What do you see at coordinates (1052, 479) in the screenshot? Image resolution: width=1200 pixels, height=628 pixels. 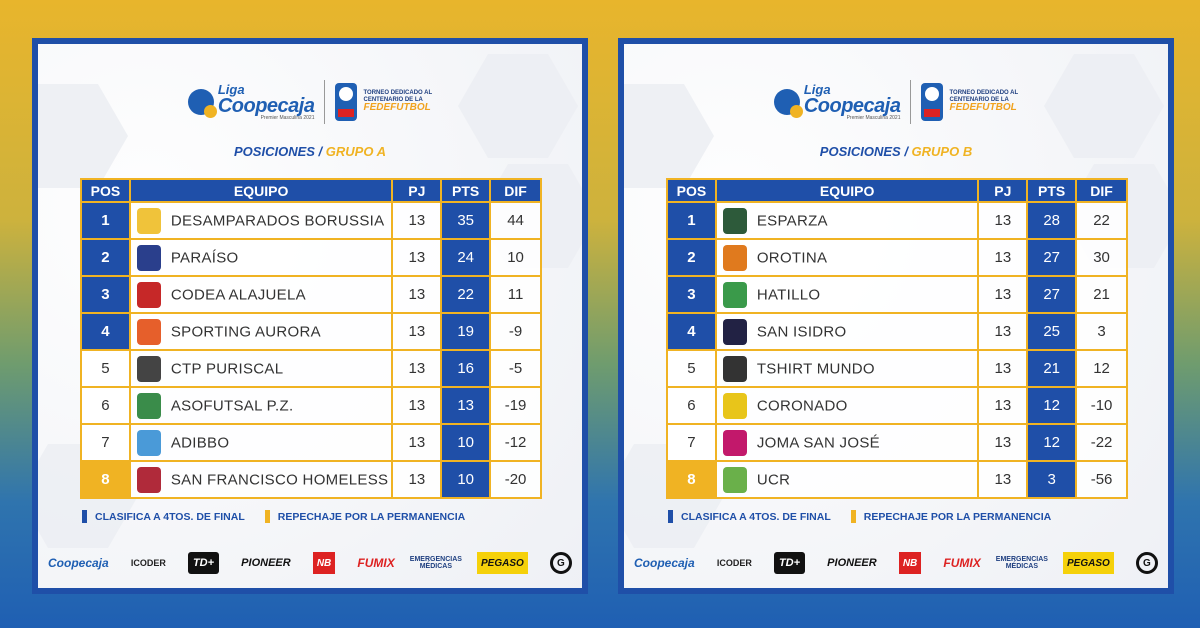 I see `pts-cell: 3` at bounding box center [1052, 479].